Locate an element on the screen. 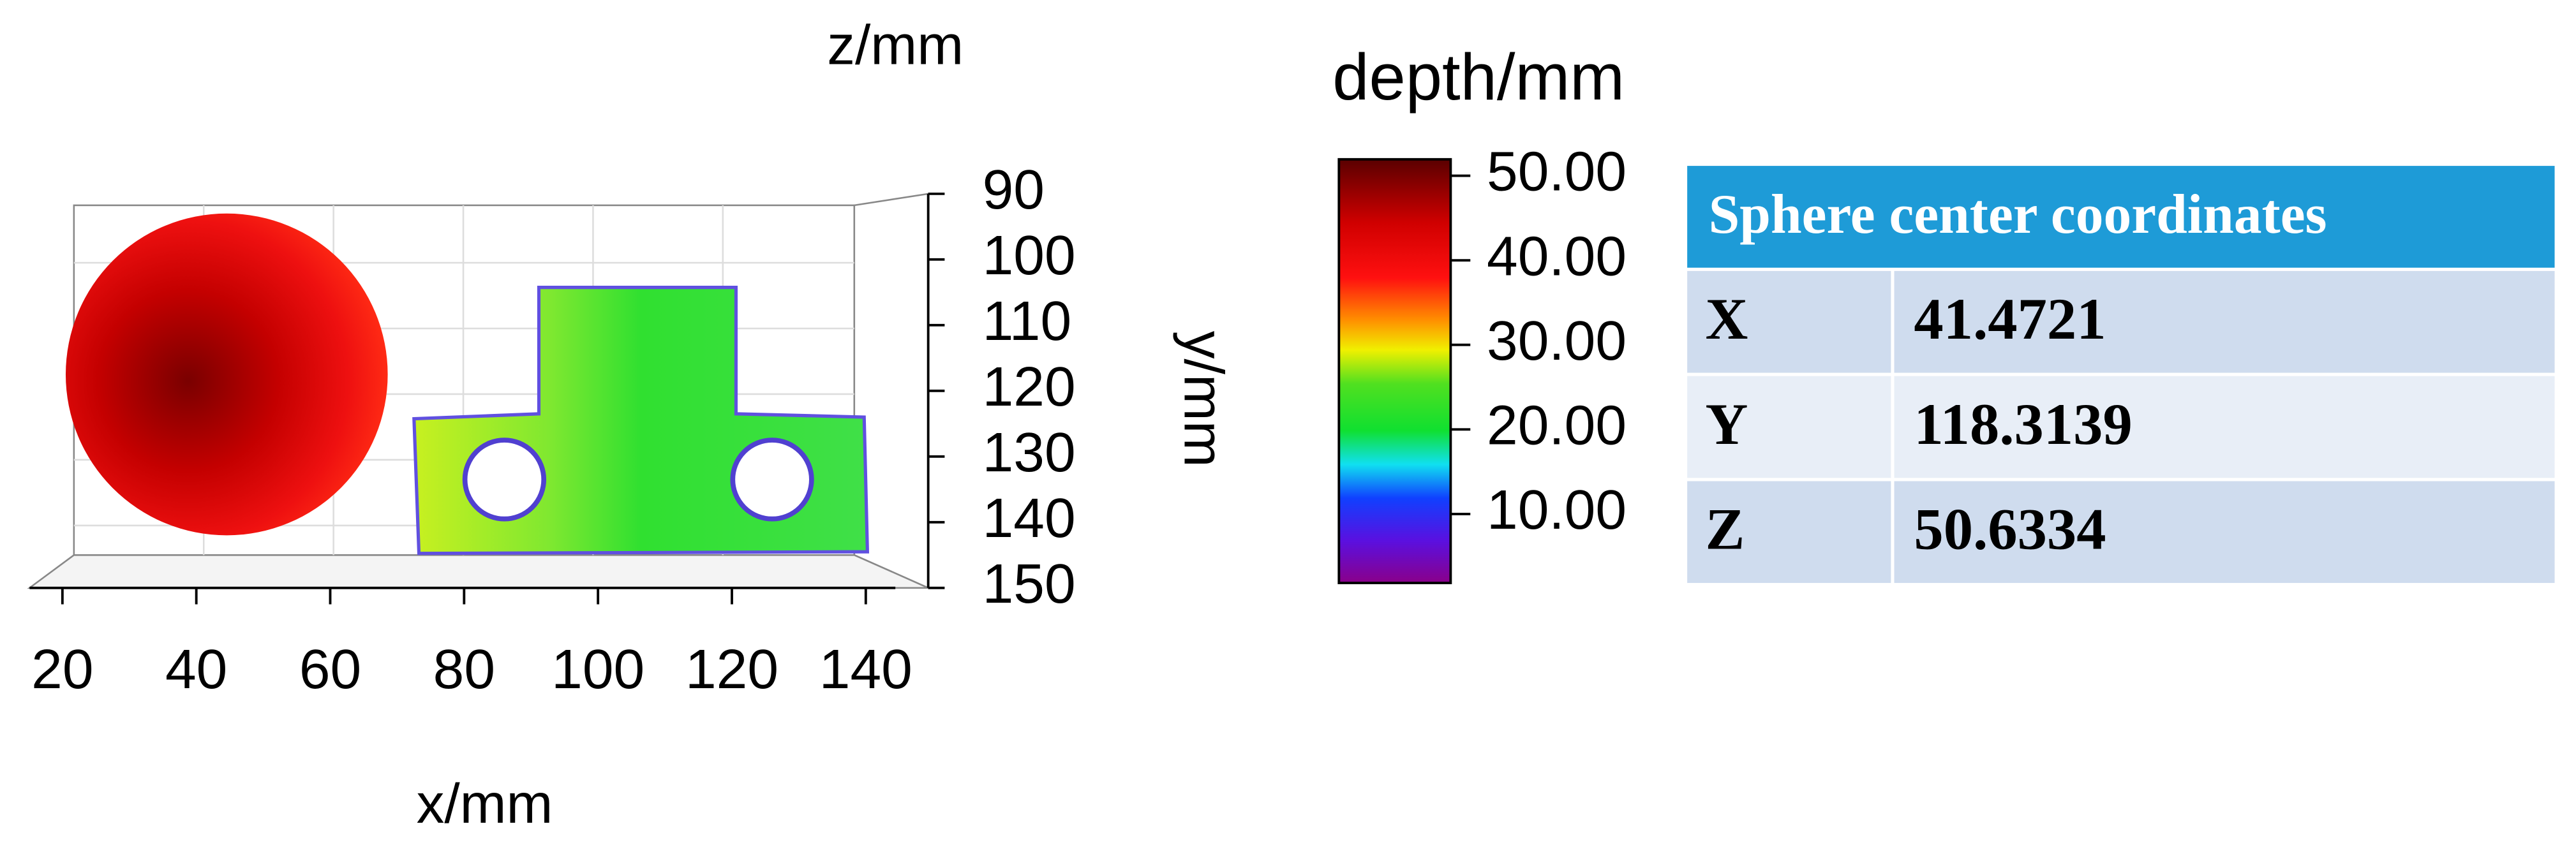 The width and height of the screenshot is (2576, 861). y-tick-label: 120 is located at coordinates (1029, 386).